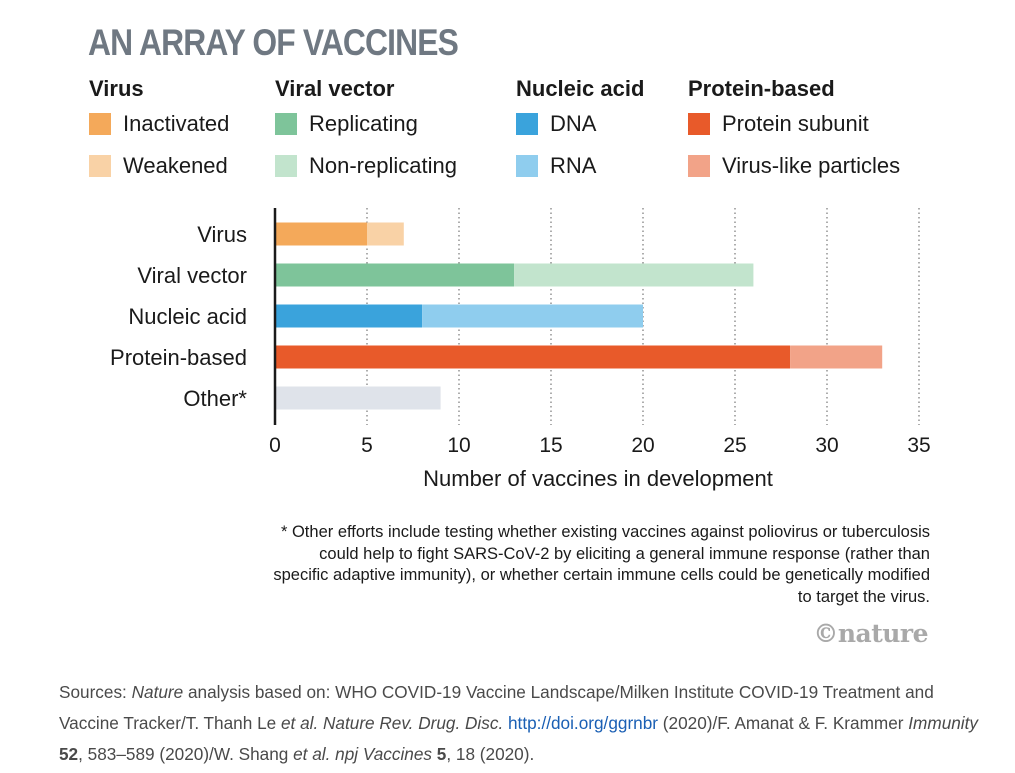  What do you see at coordinates (178, 357) in the screenshot?
I see `category-label: Protein-based` at bounding box center [178, 357].